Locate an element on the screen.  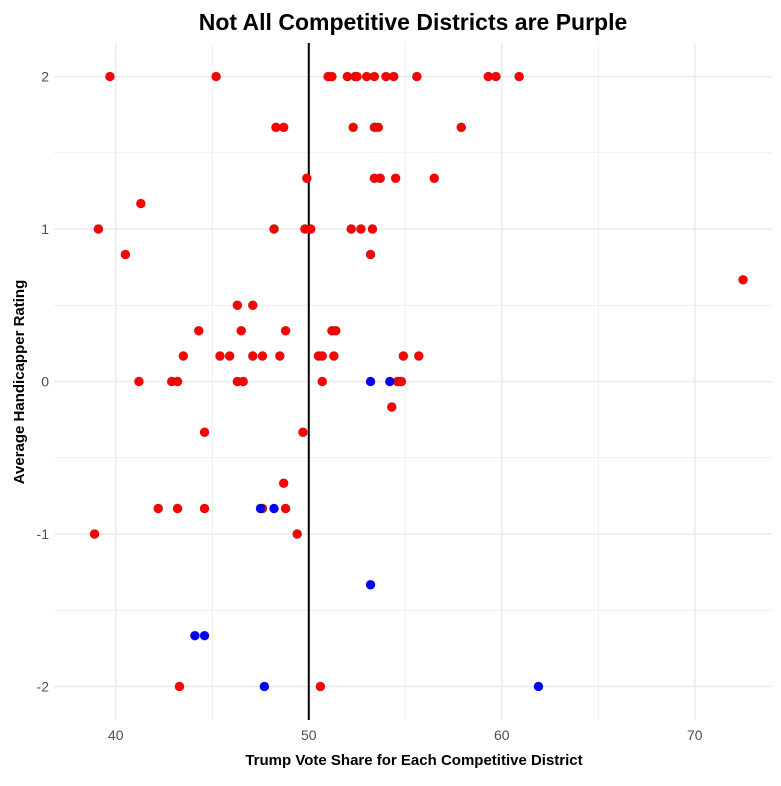
x-tick-label: 70 is located at coordinates (695, 735).